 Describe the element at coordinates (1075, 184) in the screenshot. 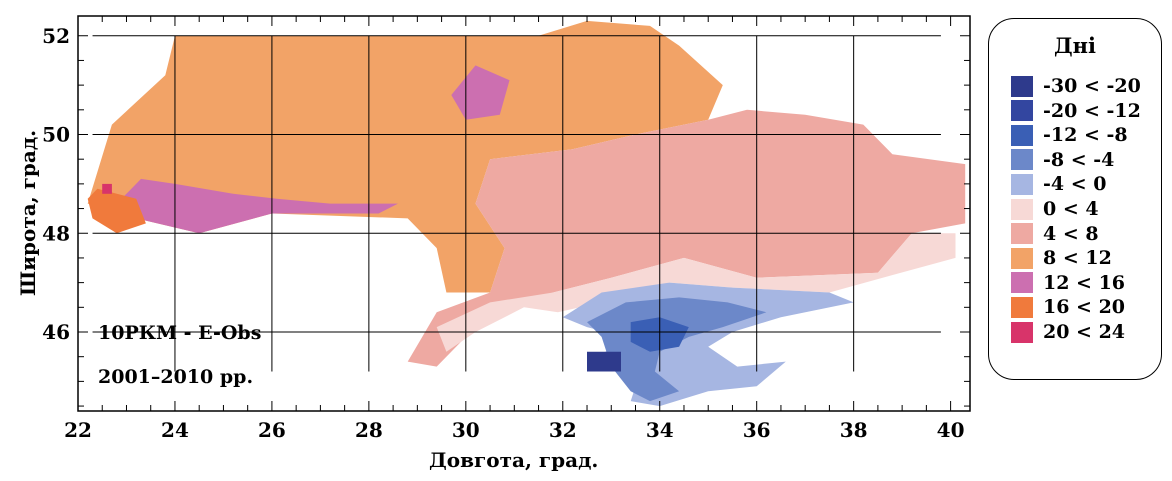

I see `legend-label: -4 < 0` at that location.